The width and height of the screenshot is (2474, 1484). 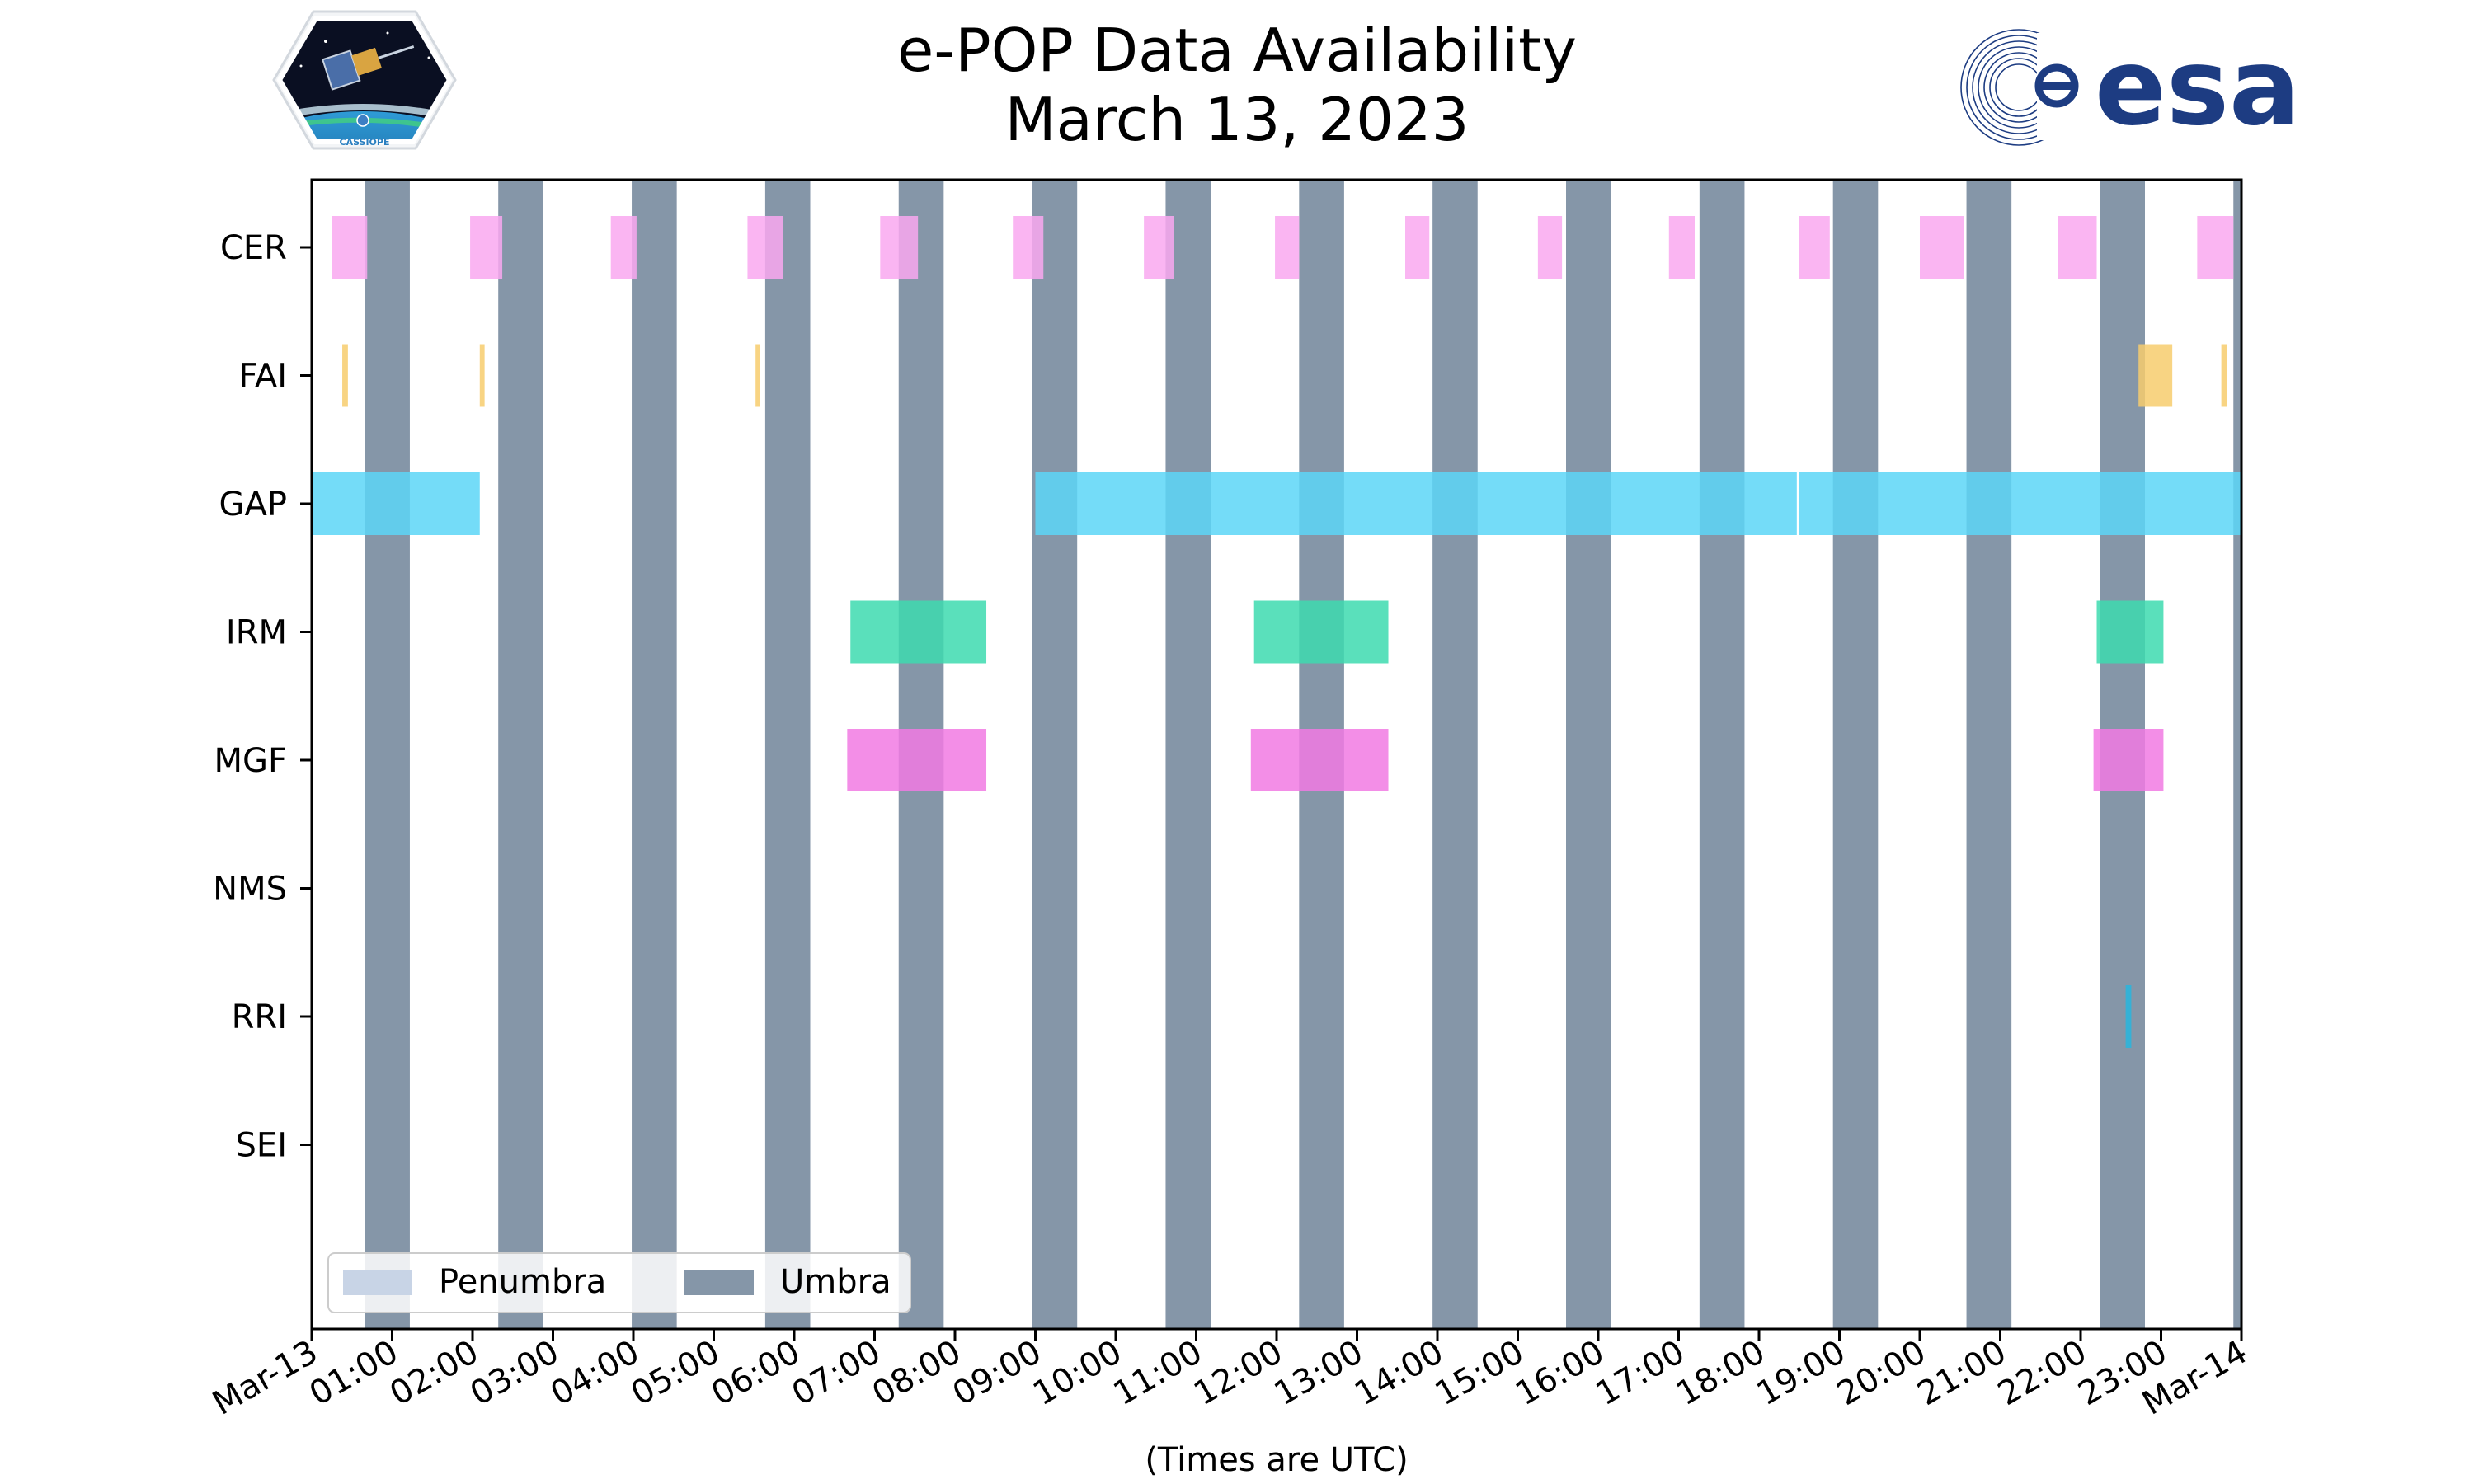 I want to click on legend-label-umbra: Umbra, so click(x=835, y=1282).